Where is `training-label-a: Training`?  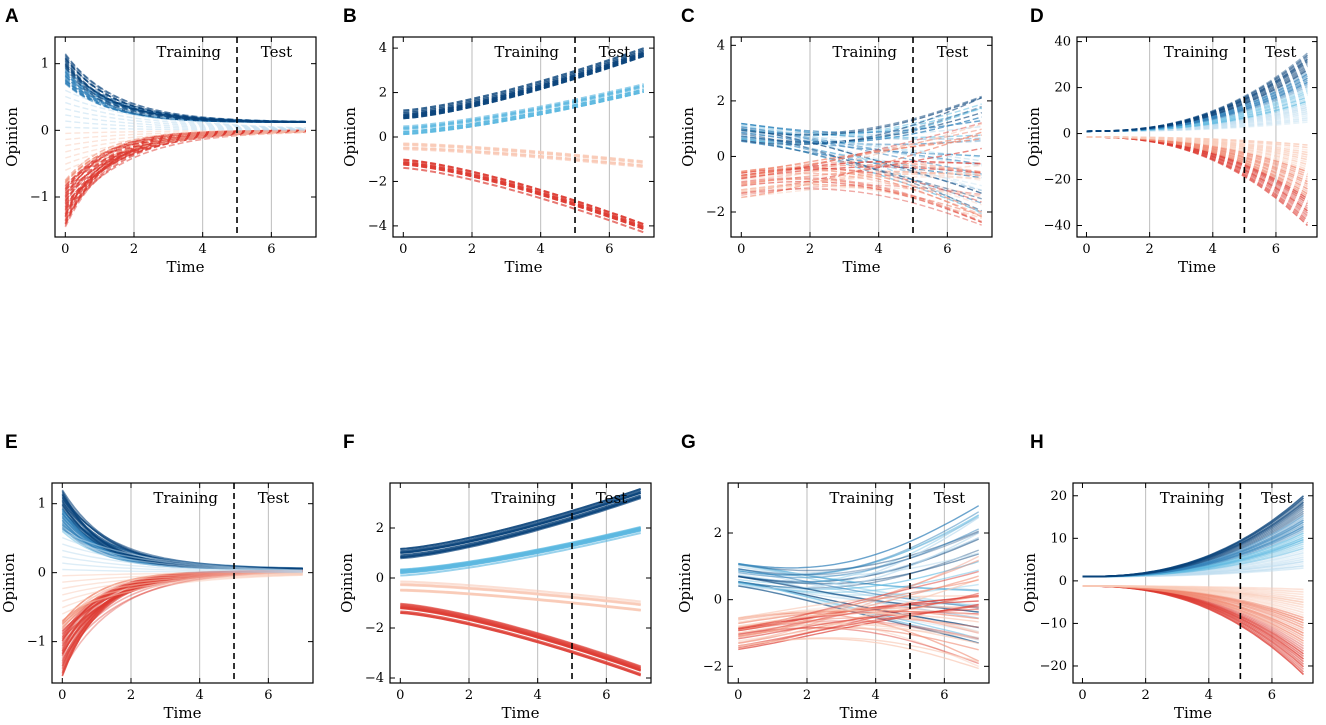
training-label-a: Training is located at coordinates (188, 52).